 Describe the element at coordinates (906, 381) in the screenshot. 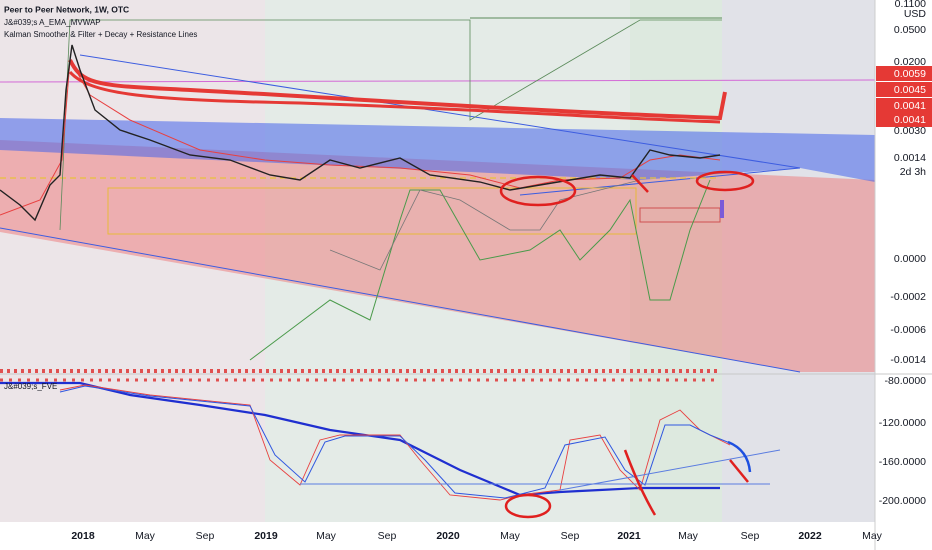

I see `indicator-label: -80.0000` at that location.